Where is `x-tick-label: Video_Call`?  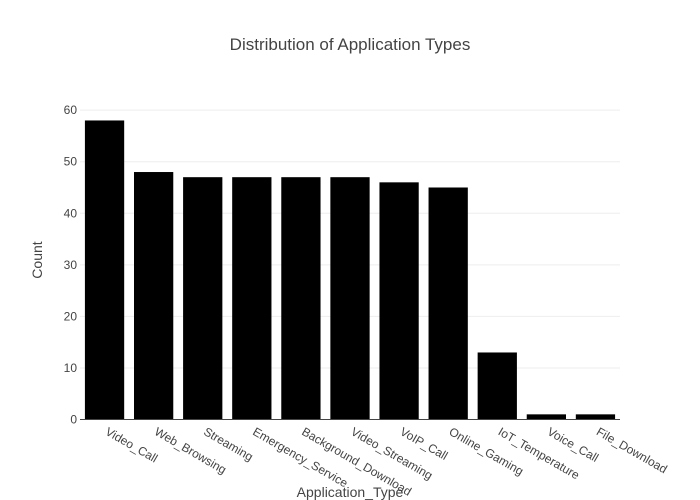
x-tick-label: Video_Call is located at coordinates (131, 444).